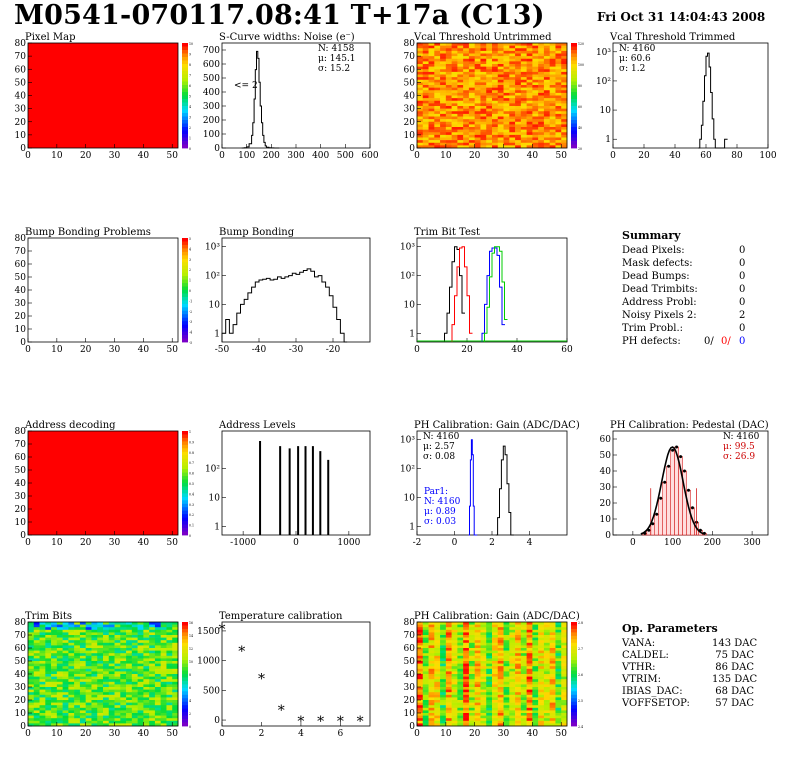  I want to click on ph-defect-value: 0/, so click(709, 341).